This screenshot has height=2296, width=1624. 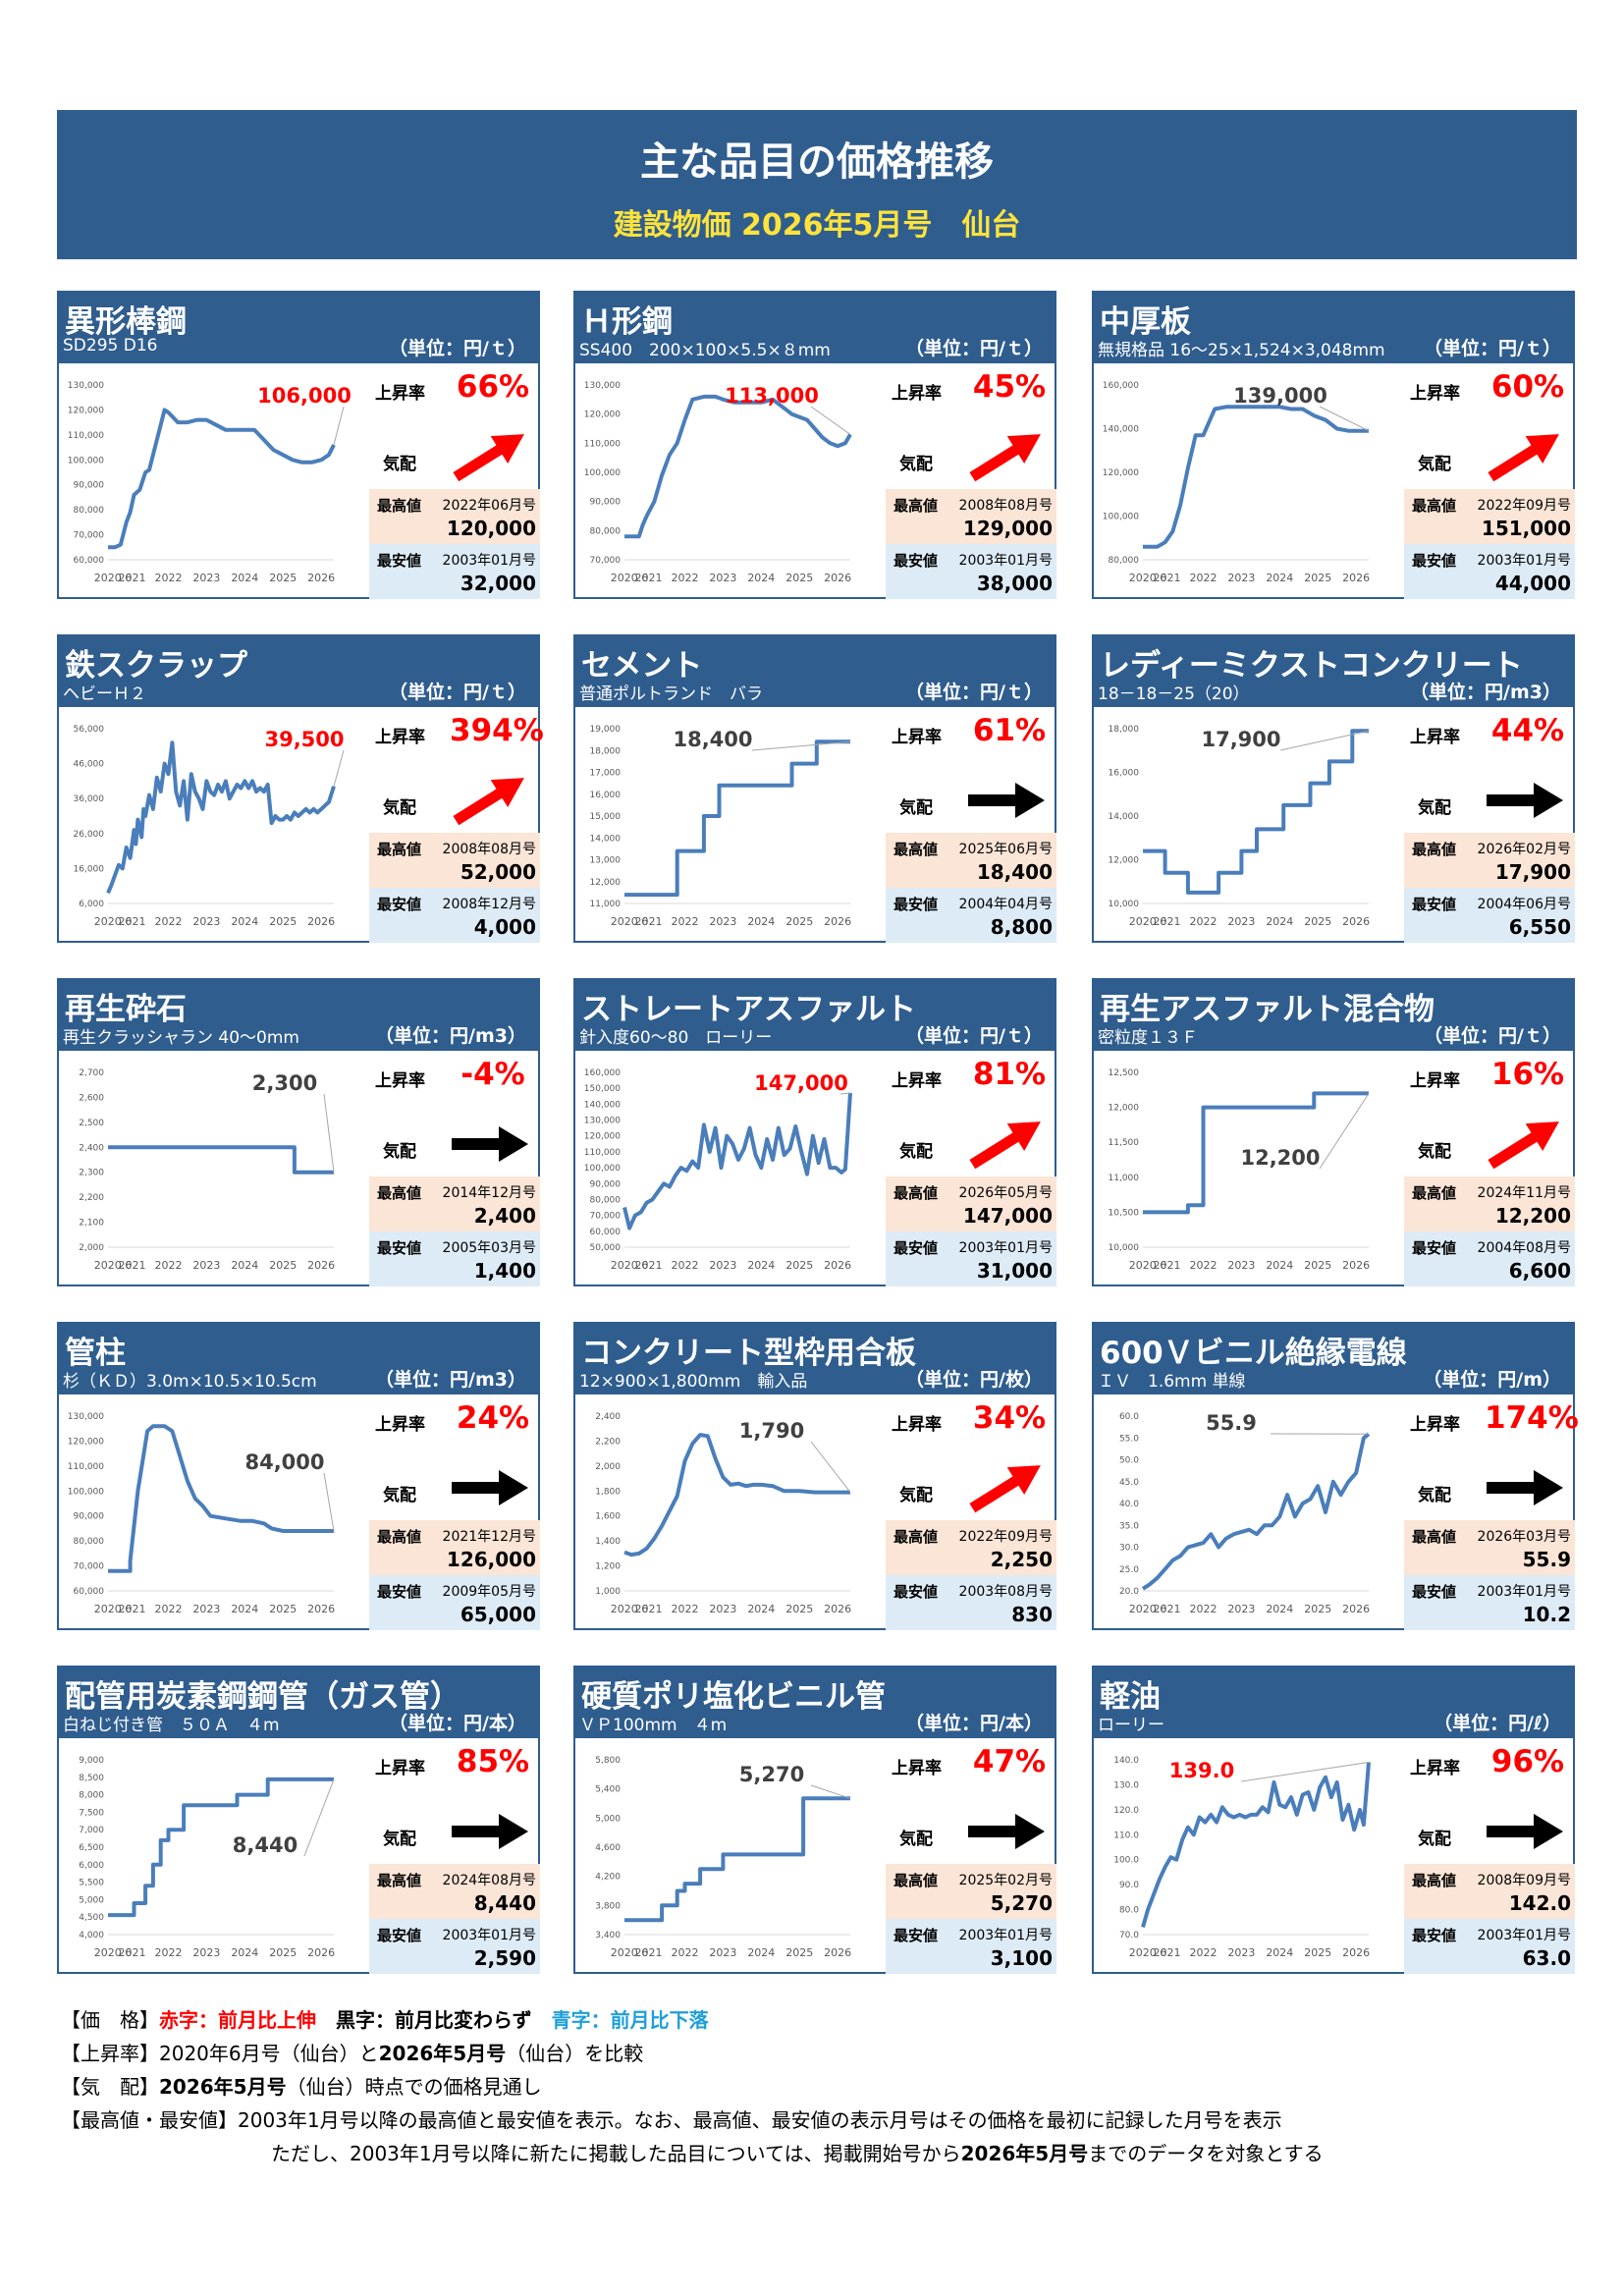 What do you see at coordinates (748, 1009) in the screenshot?
I see `item-name: ストレートアスファルト` at bounding box center [748, 1009].